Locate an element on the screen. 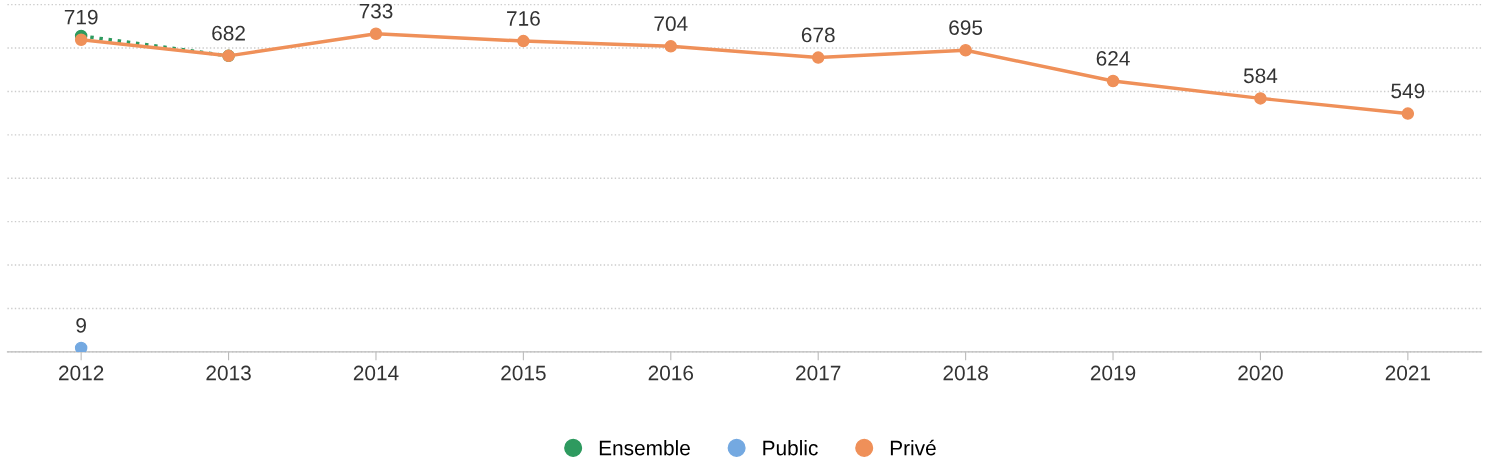  x-tick-label: 2012 is located at coordinates (81, 373).